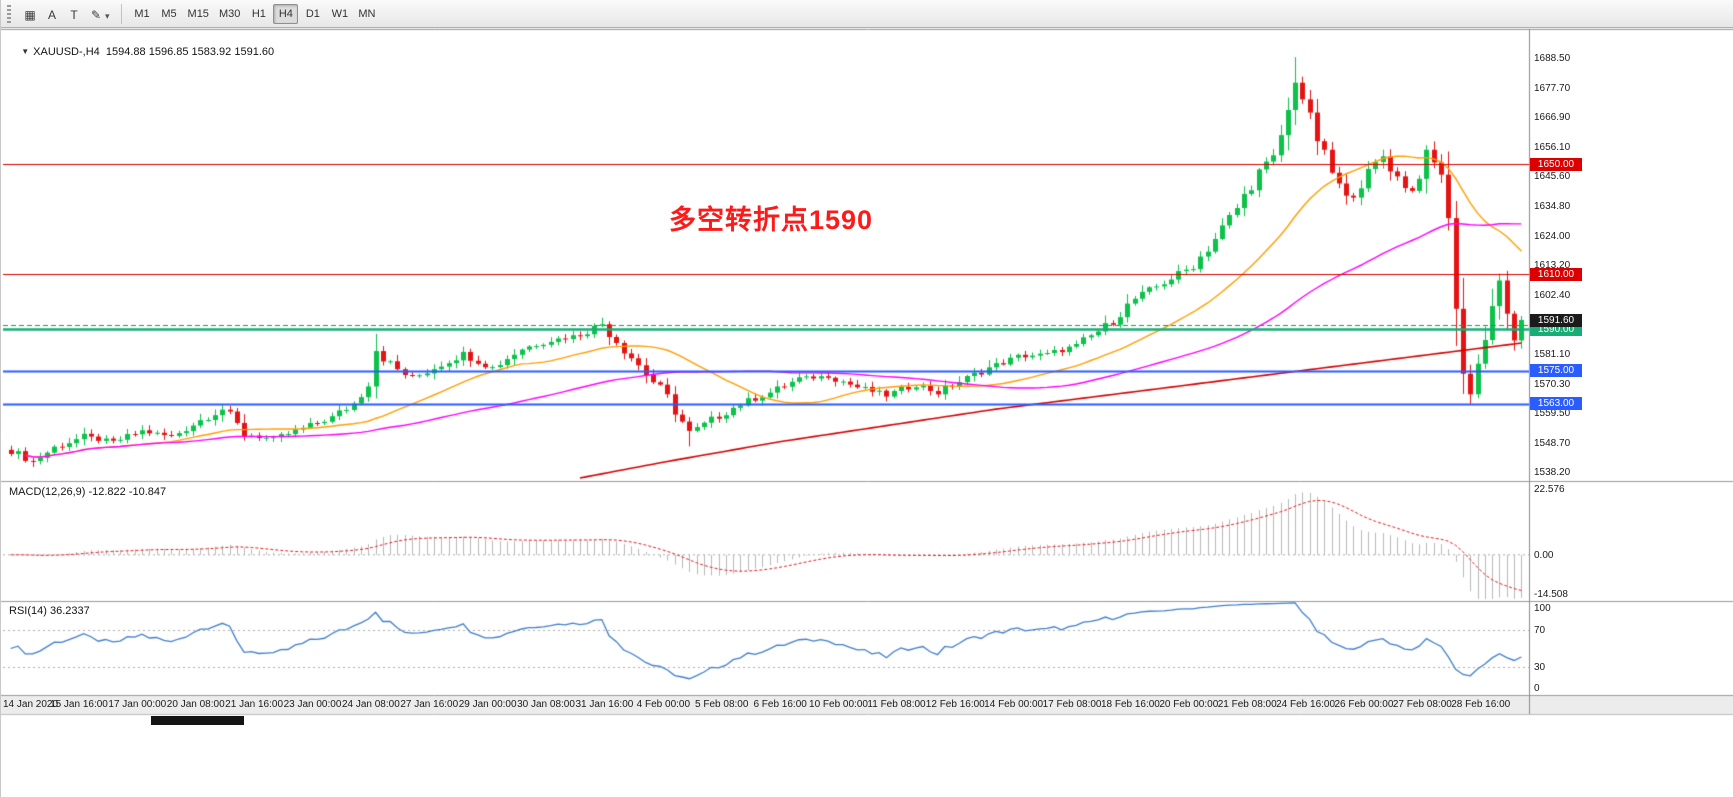 This screenshot has width=1733, height=797. What do you see at coordinates (367, 13) in the screenshot?
I see `timeframe-button-mn: MN` at bounding box center [367, 13].